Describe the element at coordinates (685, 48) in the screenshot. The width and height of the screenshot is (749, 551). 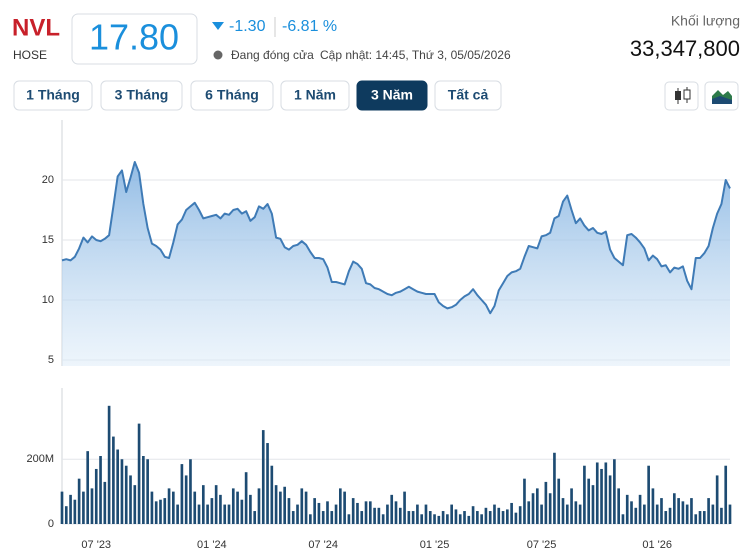
I see `volume: 33,347,800` at that location.